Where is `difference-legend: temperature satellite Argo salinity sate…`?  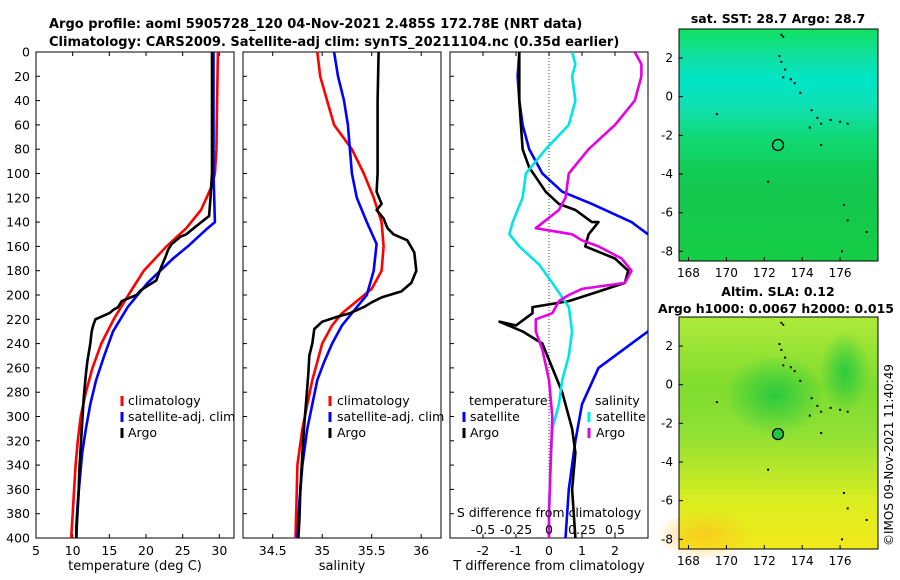
difference-legend: temperature satellite Argo salinity sate… is located at coordinates (554, 416).